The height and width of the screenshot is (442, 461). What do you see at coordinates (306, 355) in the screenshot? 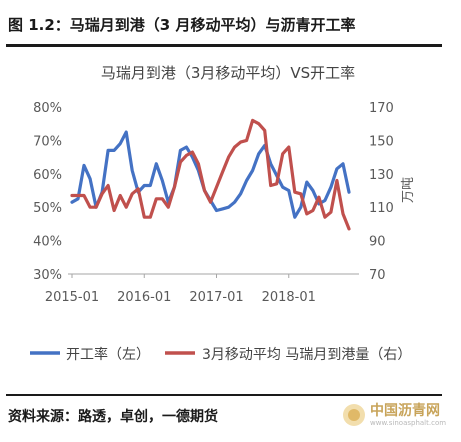
I see `legend-label: 3月移动平均 马瑞月到港量（右）` at bounding box center [306, 355].